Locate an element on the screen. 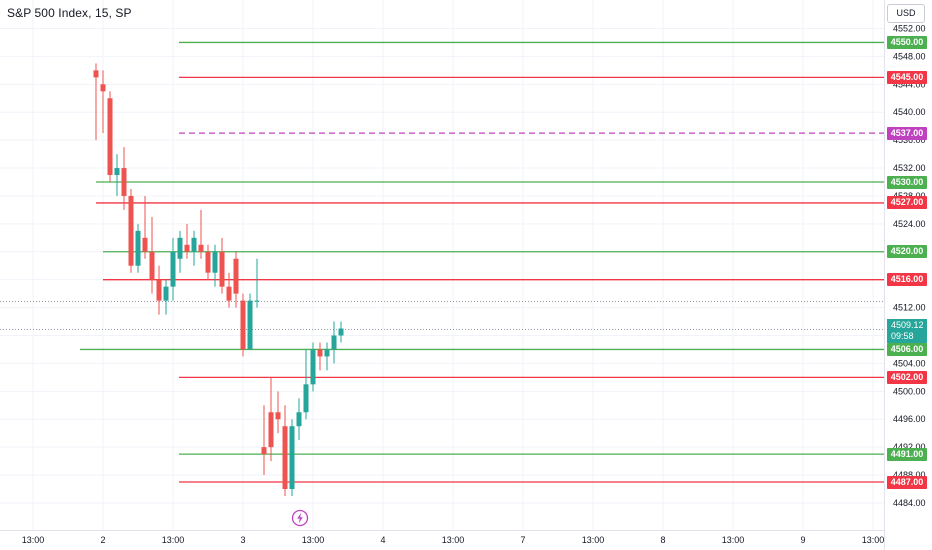  y-tick-label: 4532.00 is located at coordinates (909, 168).